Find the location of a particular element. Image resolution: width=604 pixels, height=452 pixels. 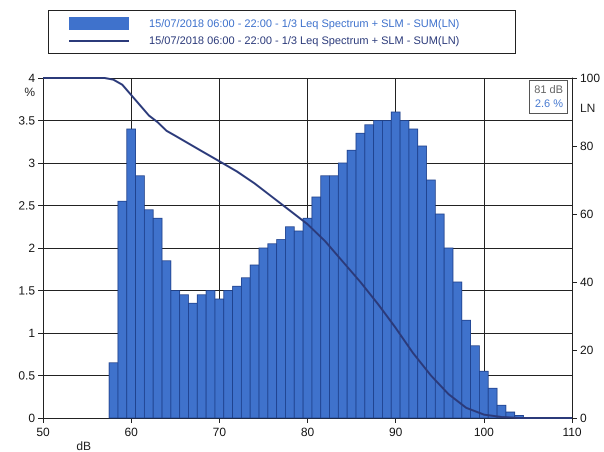

x-axis-title: dB is located at coordinates (83, 445).